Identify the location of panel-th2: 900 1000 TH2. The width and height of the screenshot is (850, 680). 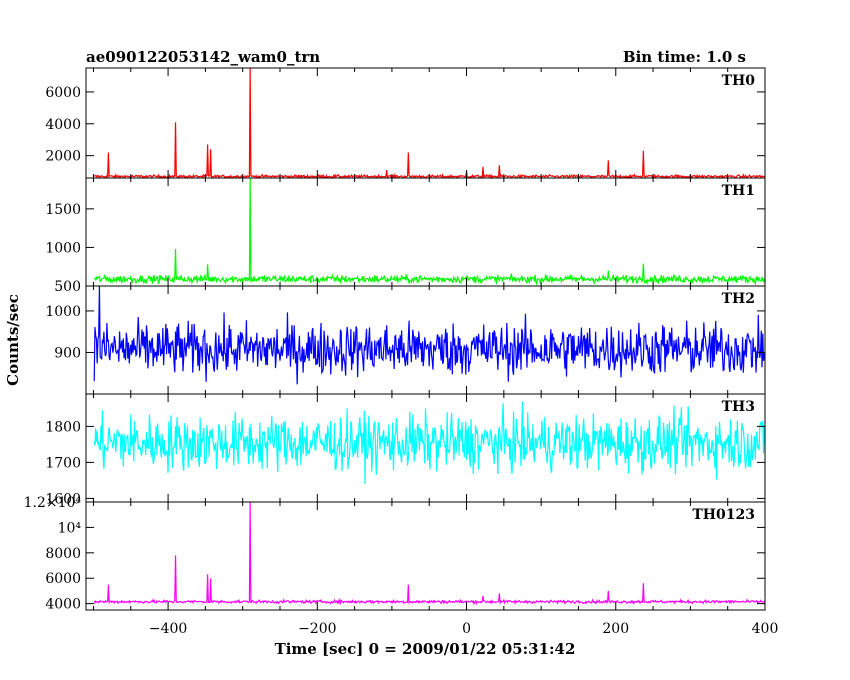
(405, 340).